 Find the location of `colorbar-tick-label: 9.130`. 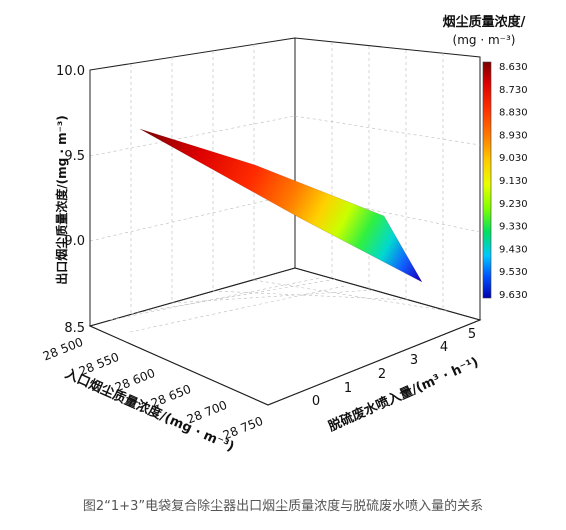

colorbar-tick-label: 9.130 is located at coordinates (513, 181).